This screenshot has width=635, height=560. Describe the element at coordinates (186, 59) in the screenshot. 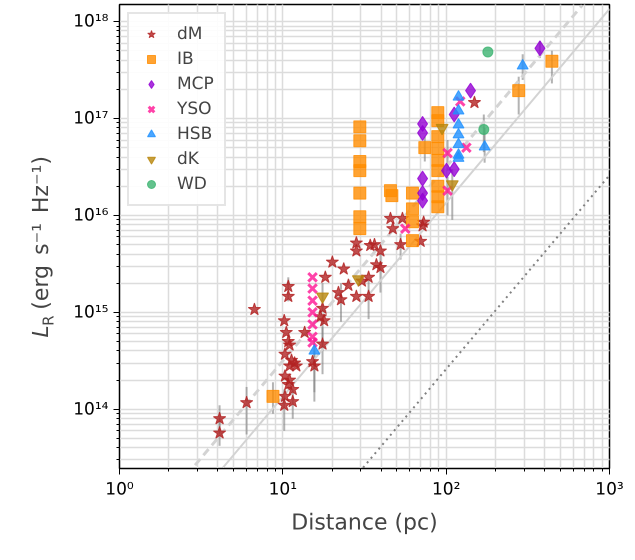

I see `legend-label: IB` at that location.